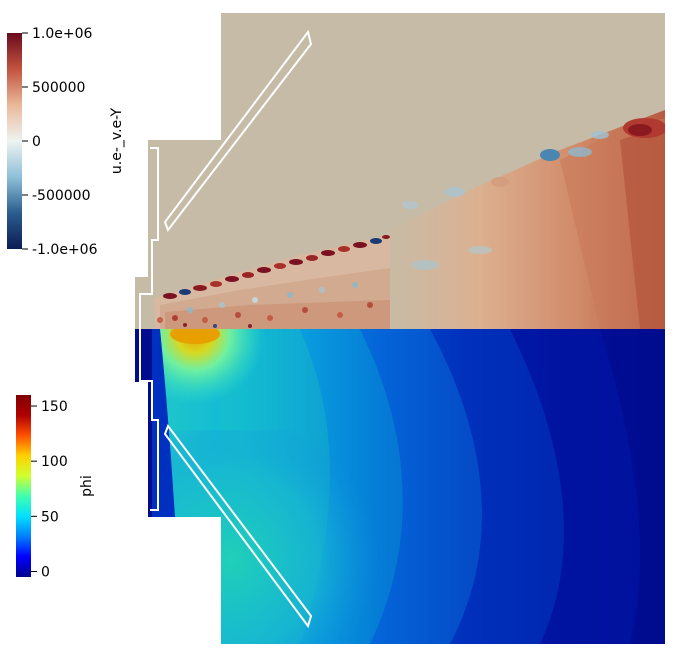 This screenshot has width=680, height=659. What do you see at coordinates (54, 407) in the screenshot?
I see `bottom-colorbar-tick-label: 150` at bounding box center [54, 407].